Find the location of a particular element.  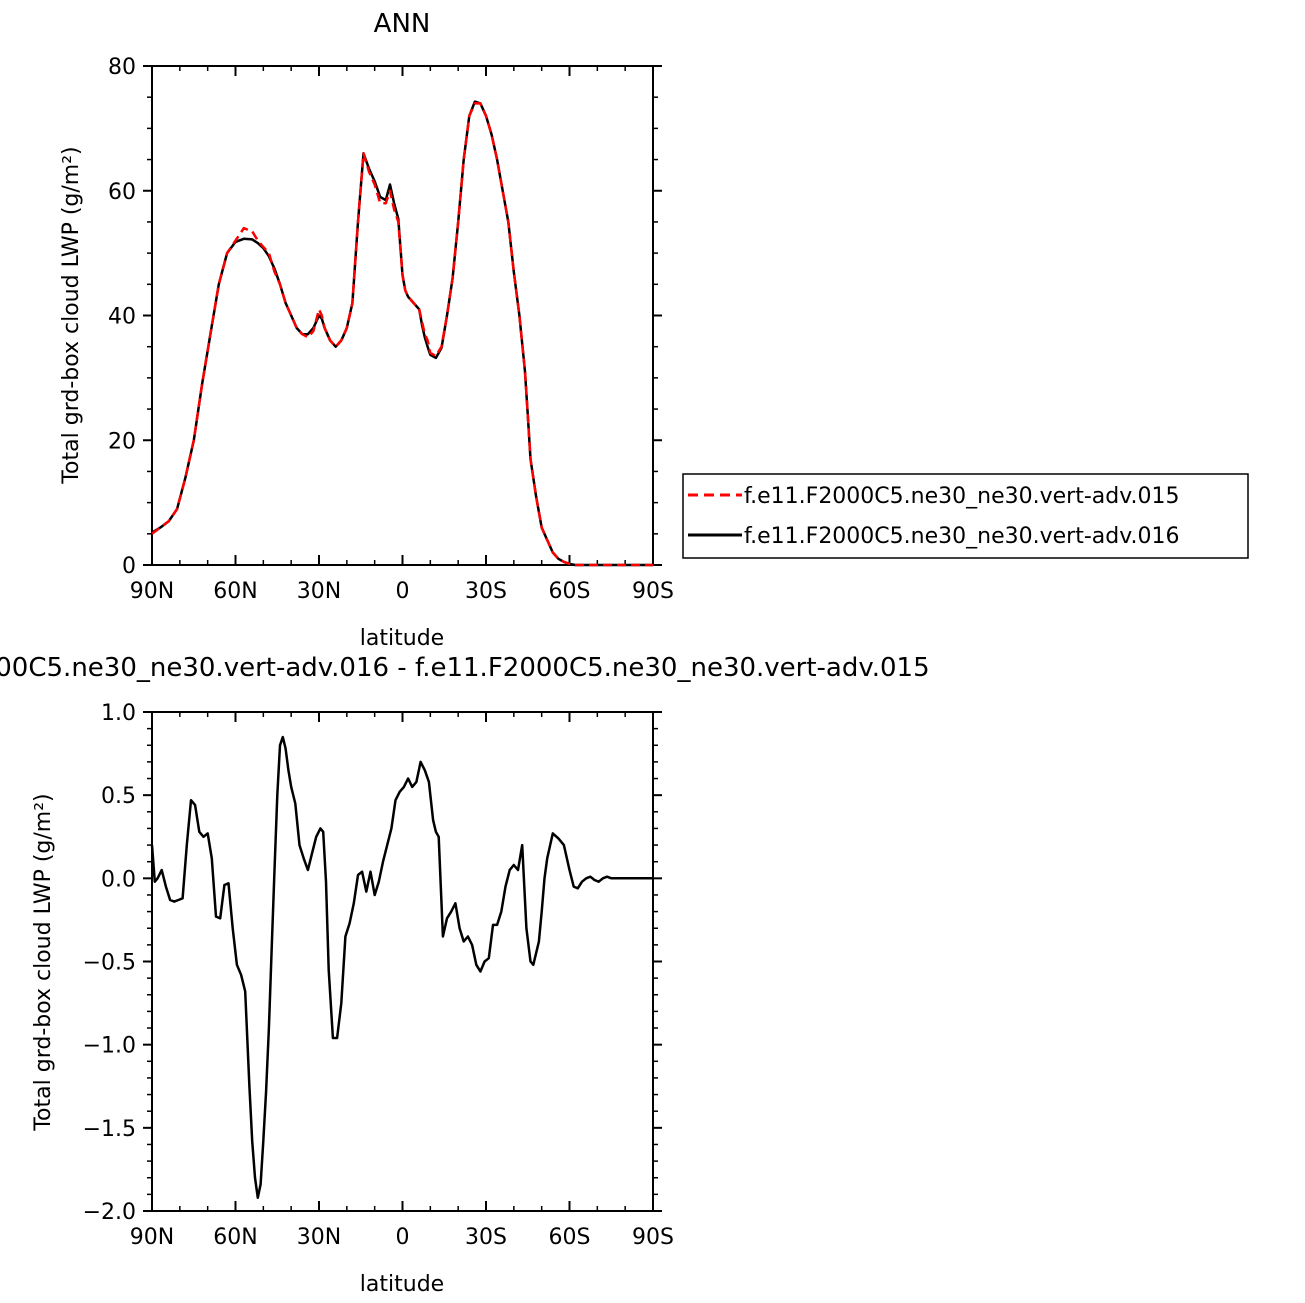

bottom-x-tick-label: 30S is located at coordinates (486, 1237).